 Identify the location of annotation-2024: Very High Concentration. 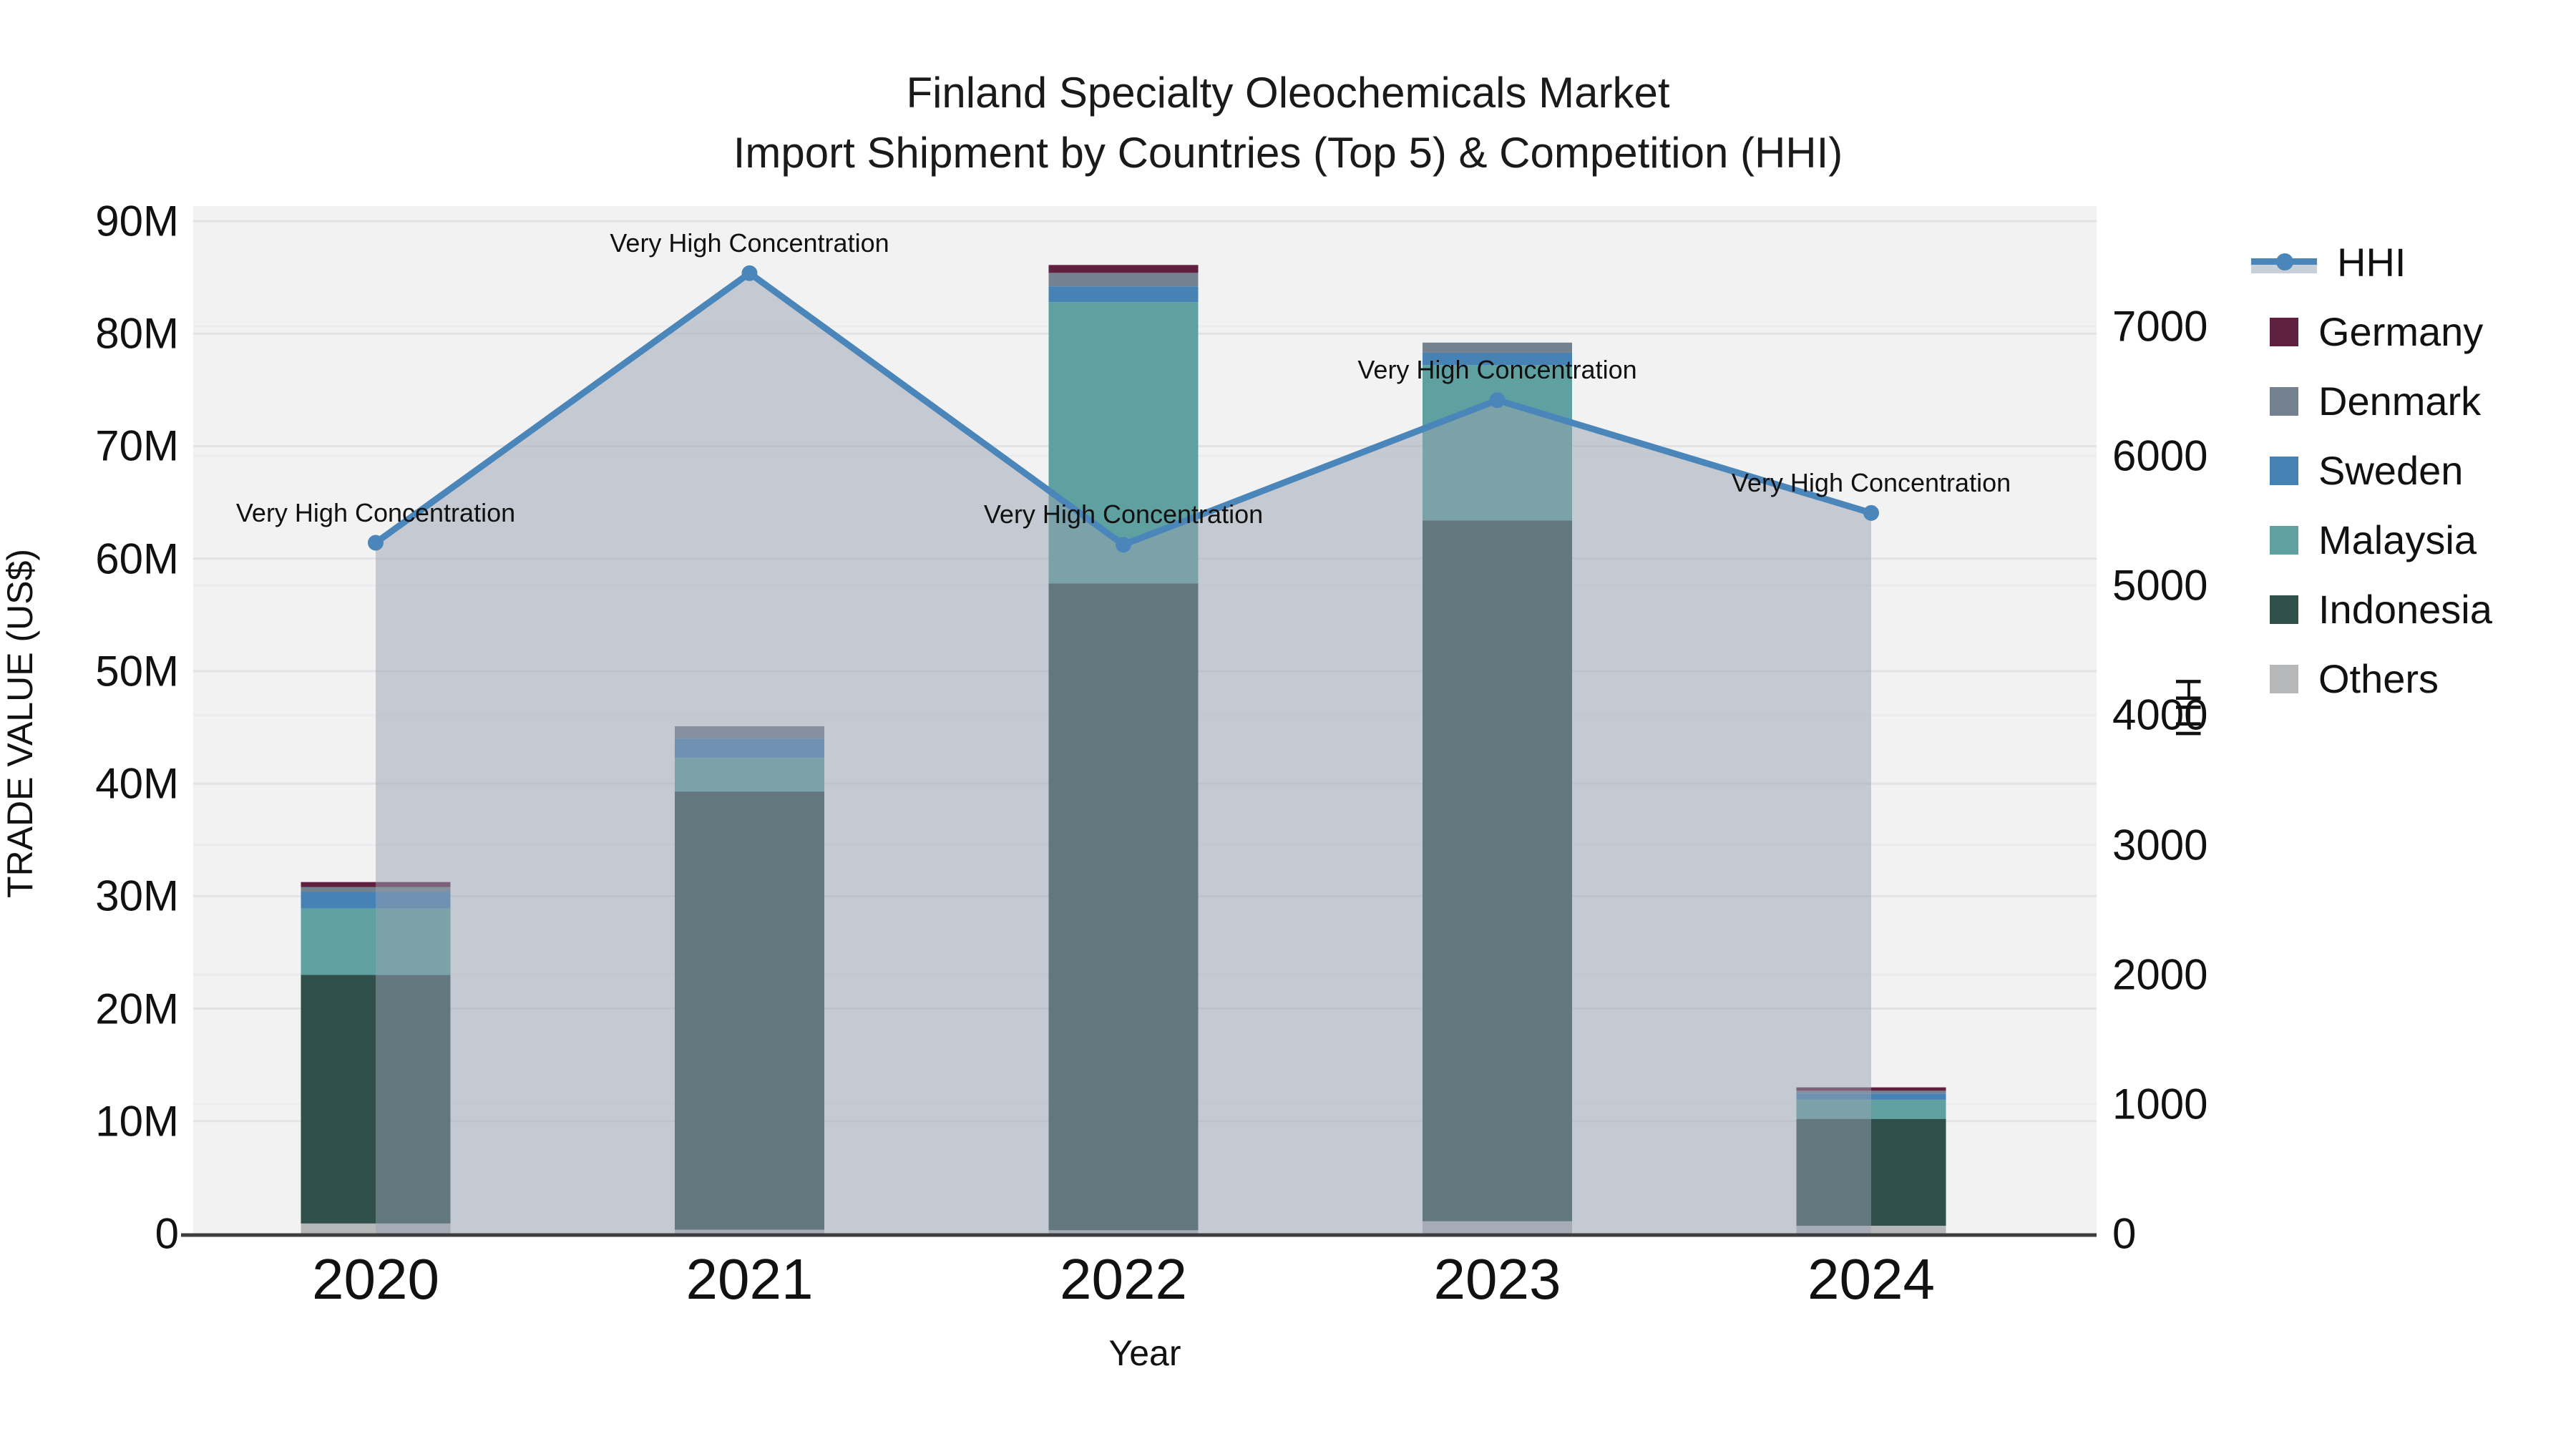
(1871, 482).